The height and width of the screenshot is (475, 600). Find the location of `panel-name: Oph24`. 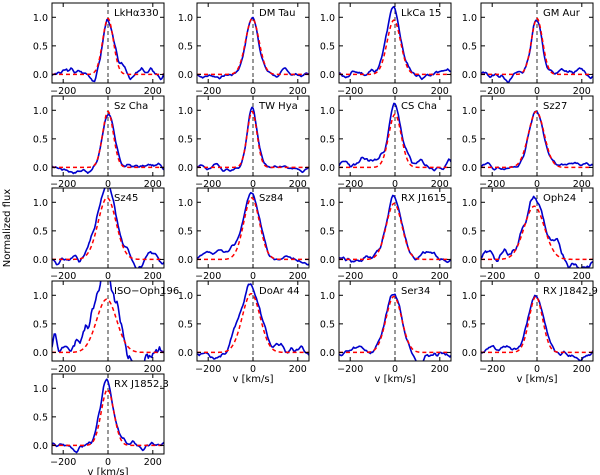

panel-name: Oph24 is located at coordinates (559, 198).